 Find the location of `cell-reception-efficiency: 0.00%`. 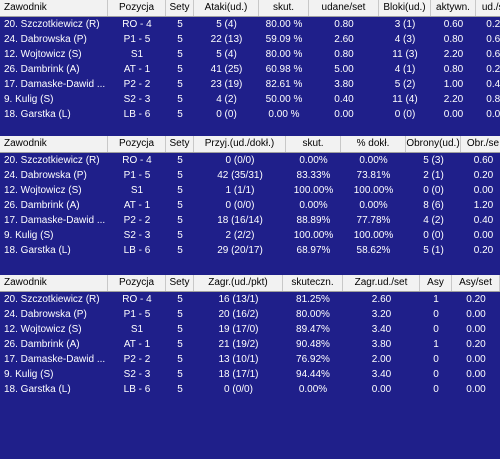

cell-reception-efficiency: 0.00% is located at coordinates (313, 205).